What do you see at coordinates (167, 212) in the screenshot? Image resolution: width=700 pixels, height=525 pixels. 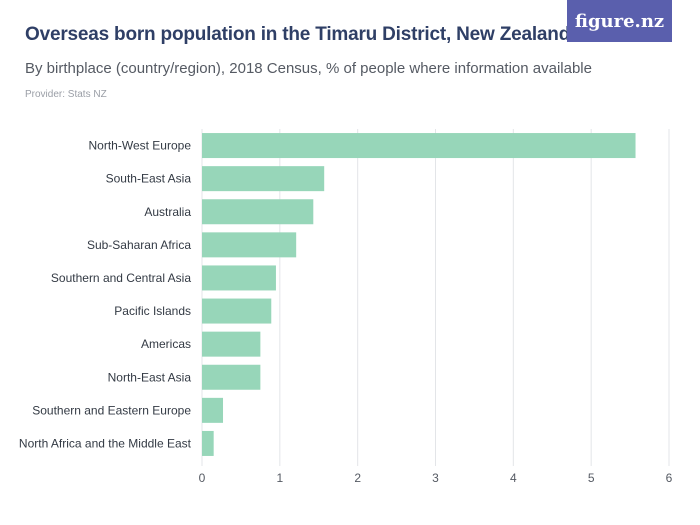 I see `category-label: Australia` at bounding box center [167, 212].